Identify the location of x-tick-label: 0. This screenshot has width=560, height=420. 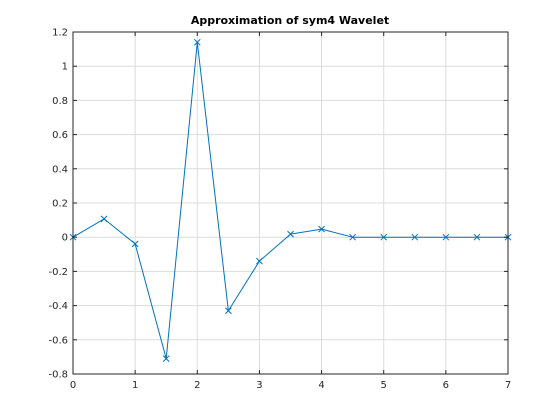
(73, 385).